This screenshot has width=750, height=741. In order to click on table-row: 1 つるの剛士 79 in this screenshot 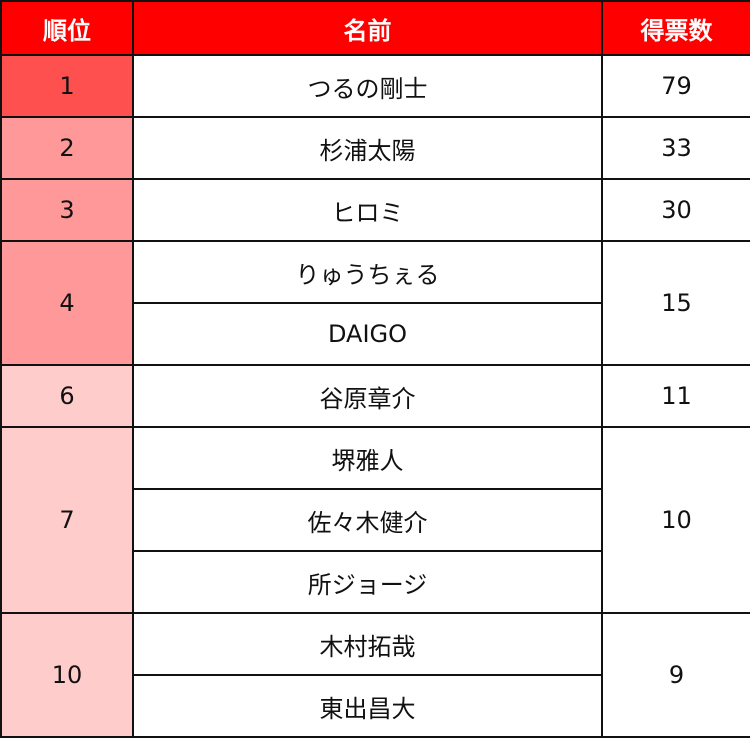, I will do `click(375, 86)`.